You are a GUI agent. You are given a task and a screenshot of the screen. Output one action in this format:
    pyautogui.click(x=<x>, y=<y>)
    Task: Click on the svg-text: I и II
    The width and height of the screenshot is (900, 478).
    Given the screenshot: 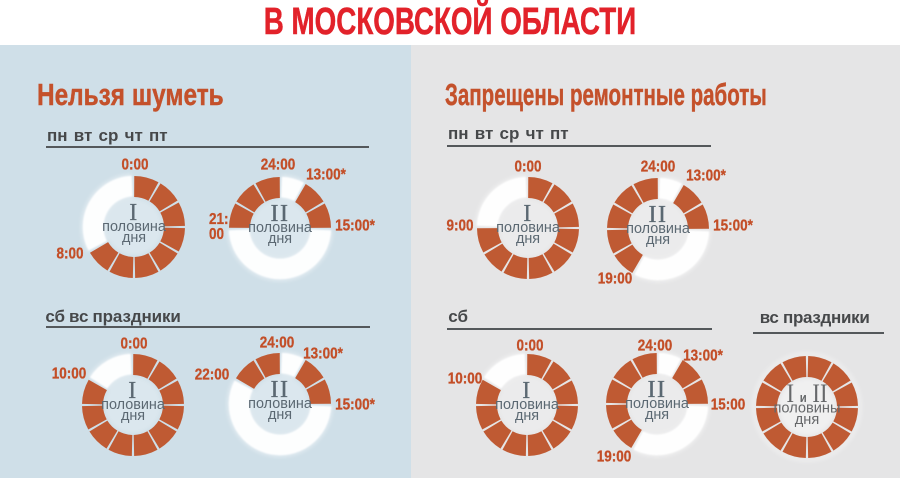 What is the action you would take?
    pyautogui.click(x=807, y=393)
    